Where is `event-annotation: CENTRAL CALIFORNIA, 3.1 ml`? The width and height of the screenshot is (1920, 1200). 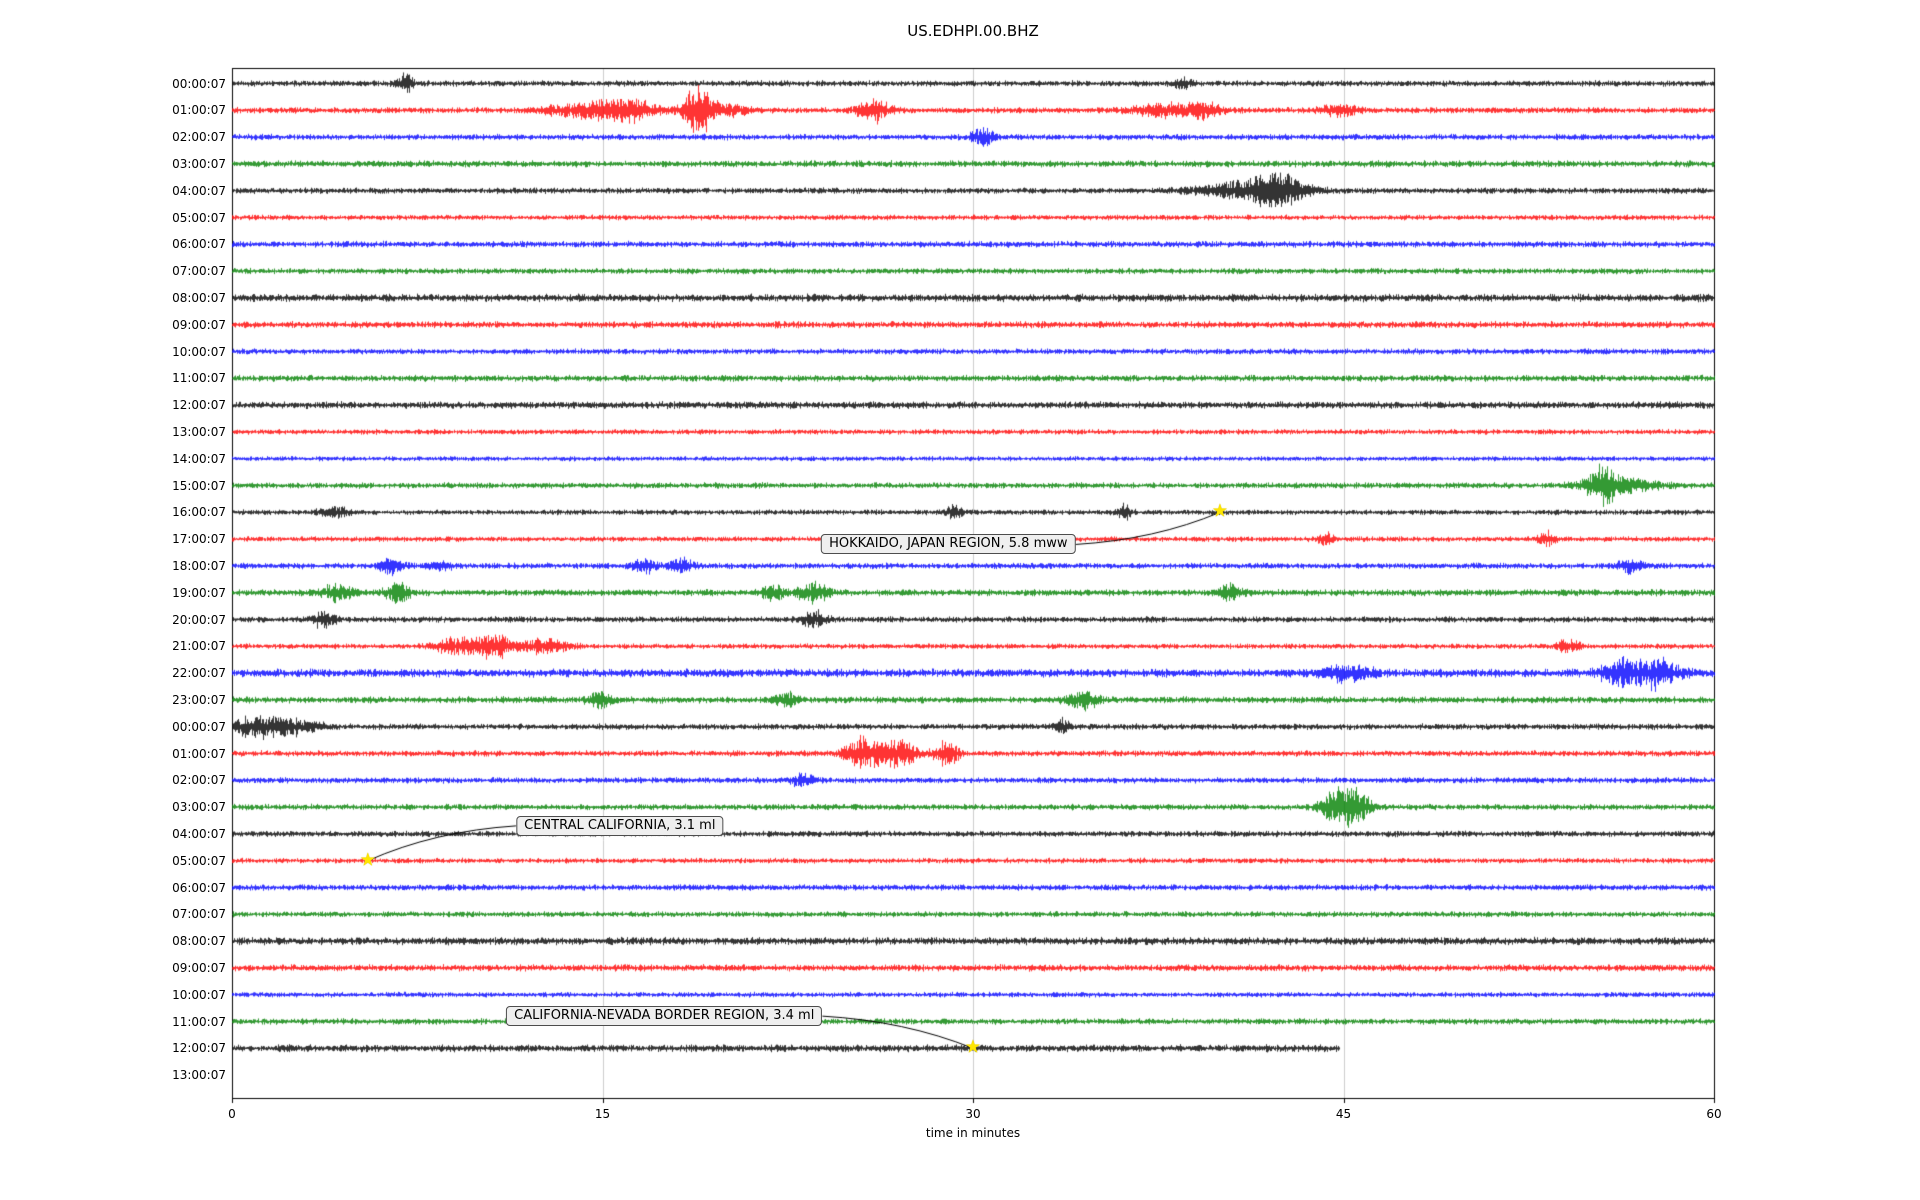
event-annotation: CENTRAL CALIFORNIA, 3.1 ml is located at coordinates (620, 825).